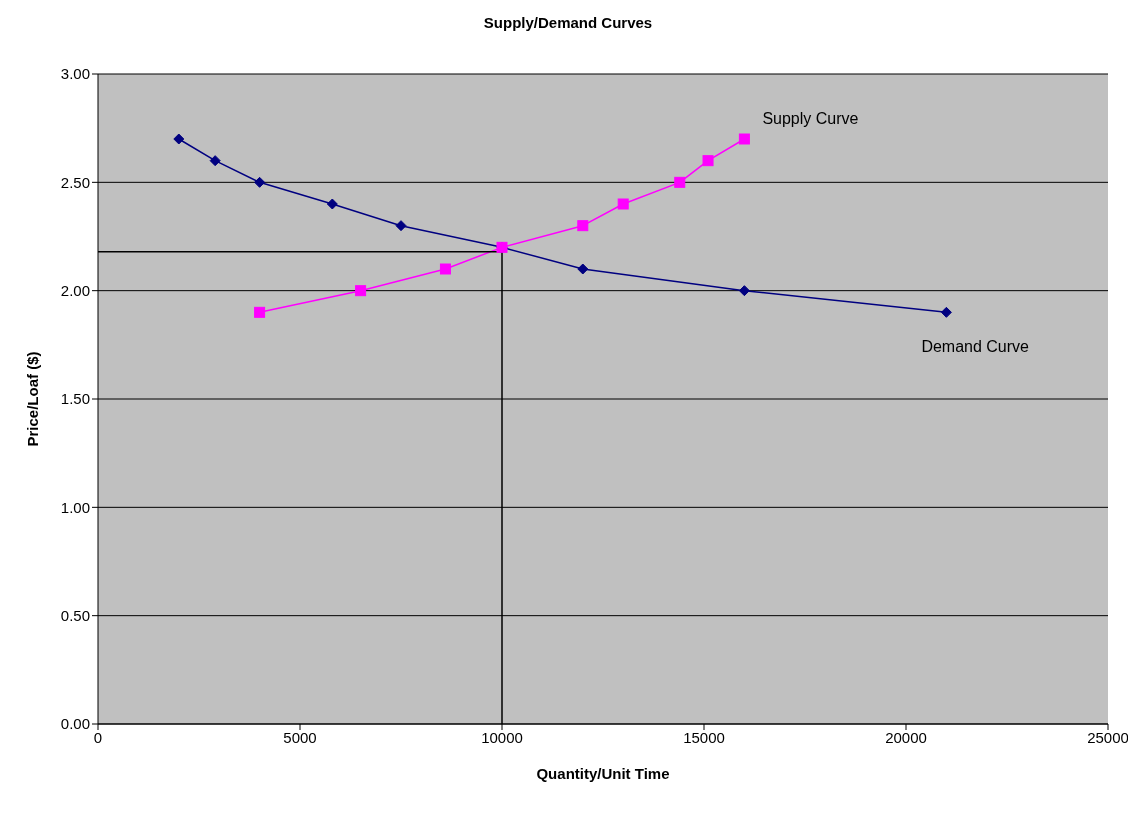  What do you see at coordinates (75, 507) in the screenshot?
I see `y-tick-label: 1.00` at bounding box center [75, 507].